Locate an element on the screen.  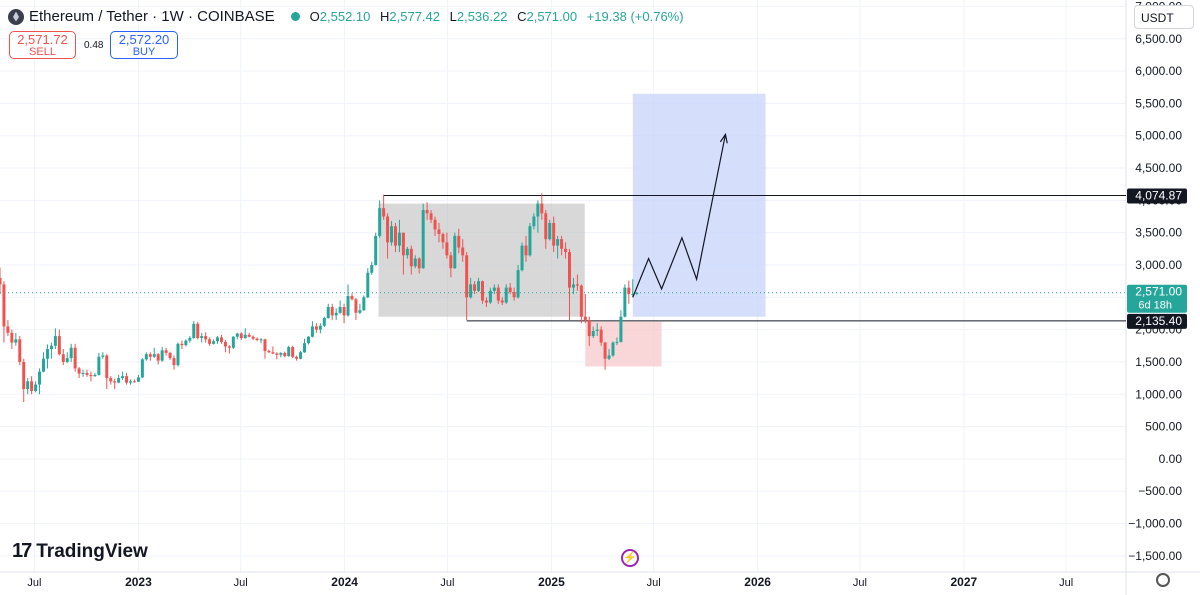
buy-price: 2,572.20 is located at coordinates (144, 39).